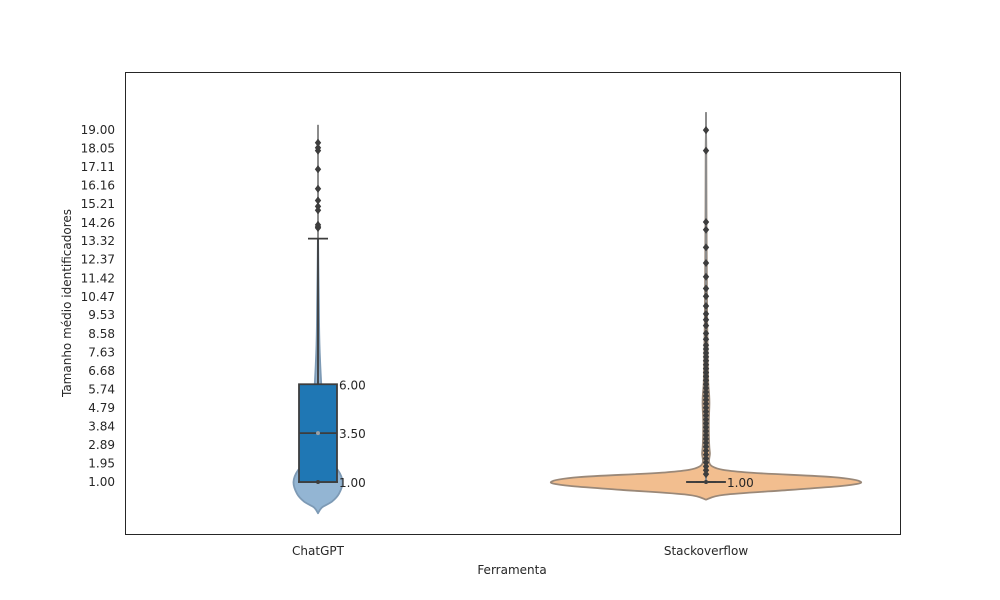 This screenshot has height=600, width=1000. What do you see at coordinates (67, 303) in the screenshot?
I see `y-axis-label: Tamanho médio identificadores` at bounding box center [67, 303].